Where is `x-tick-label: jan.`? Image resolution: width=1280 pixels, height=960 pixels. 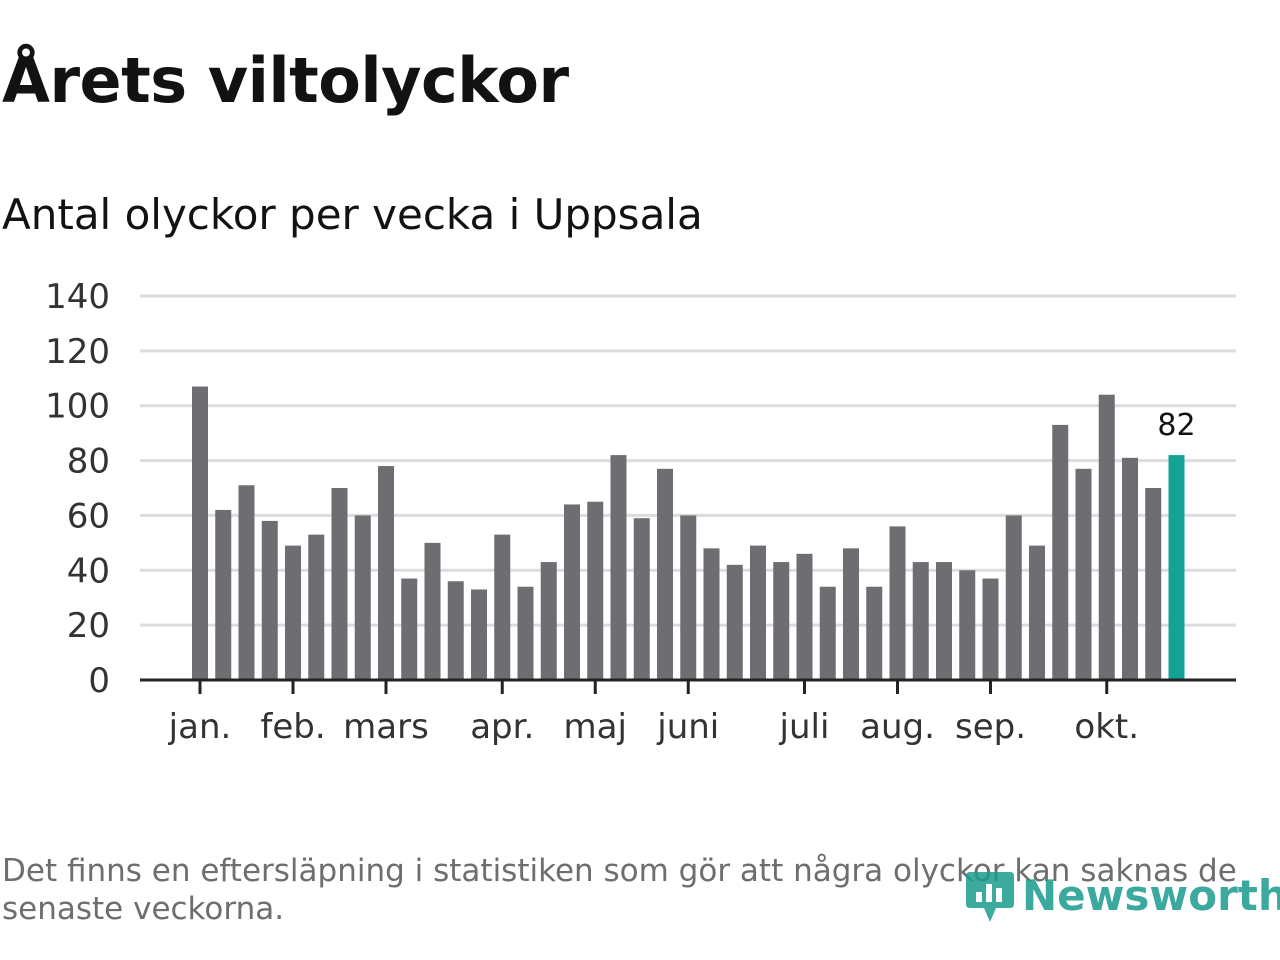 x-tick-label: jan. is located at coordinates (200, 727).